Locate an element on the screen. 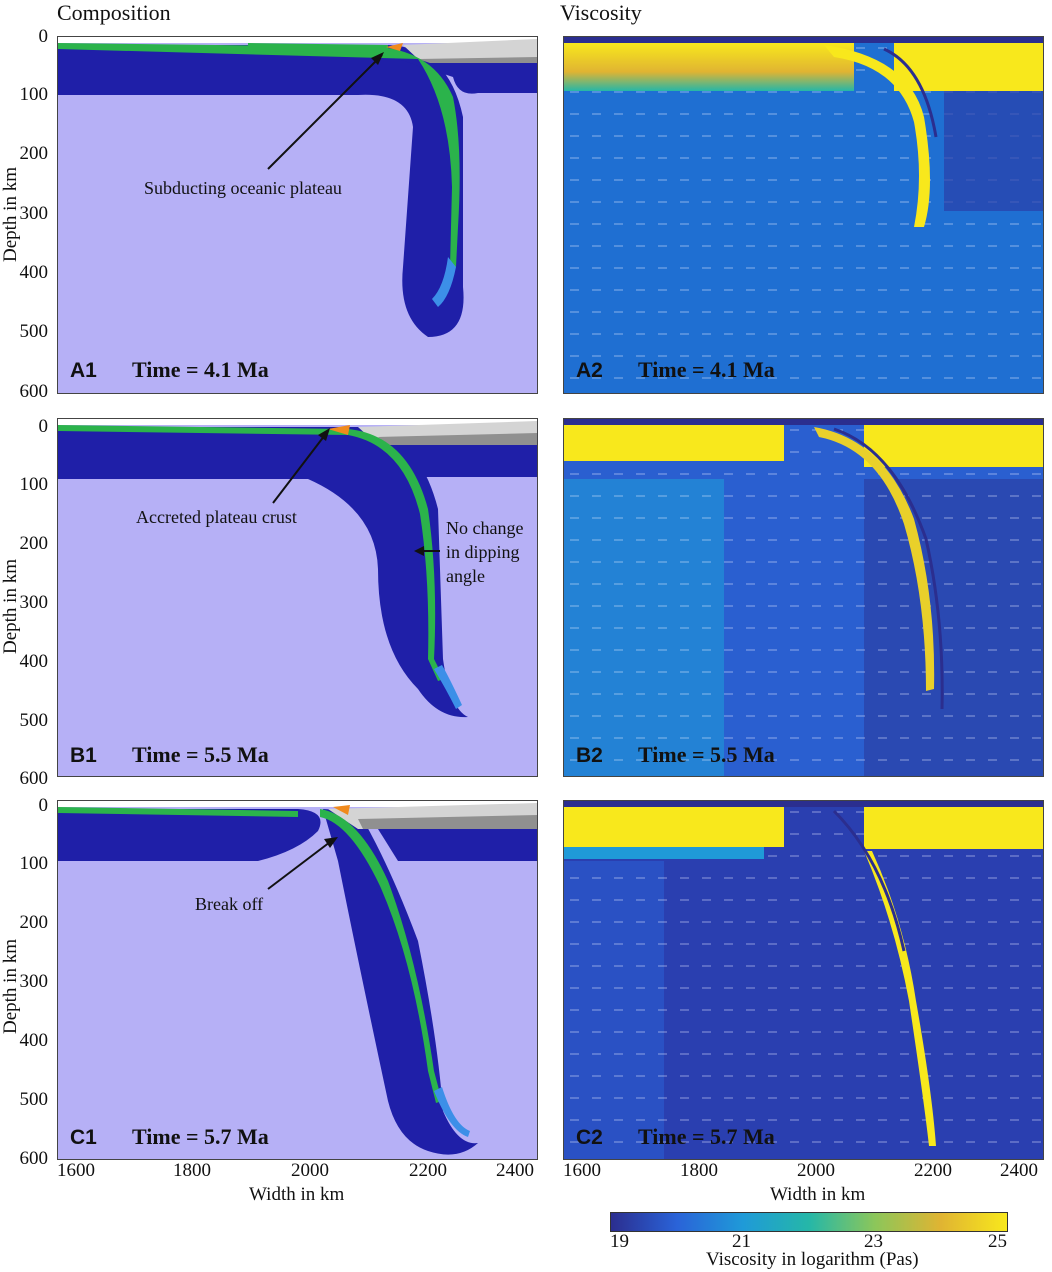 The height and width of the screenshot is (1272, 1052). colorbar-gradient is located at coordinates (809, 1222).